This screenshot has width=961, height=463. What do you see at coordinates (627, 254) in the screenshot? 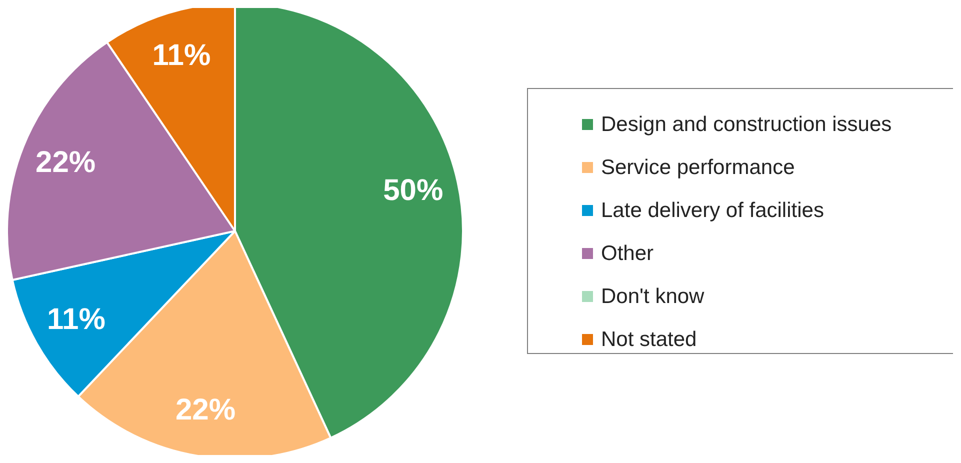
I see `legend-label: Other` at bounding box center [627, 254].